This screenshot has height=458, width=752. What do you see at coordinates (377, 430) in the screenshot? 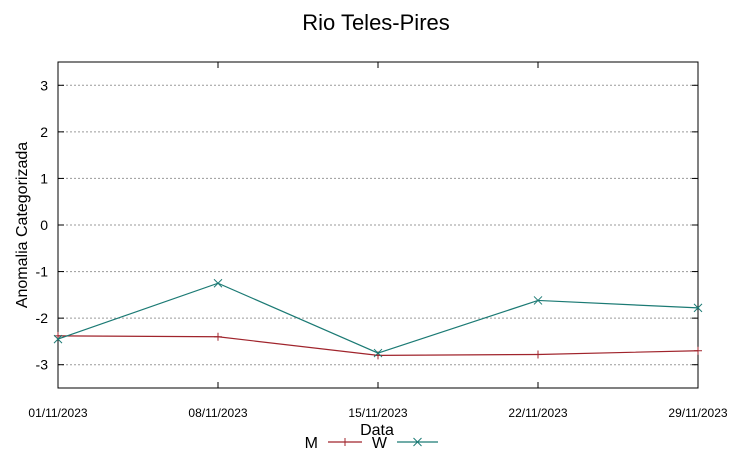
I see `x-axis-label: Data` at bounding box center [377, 430].